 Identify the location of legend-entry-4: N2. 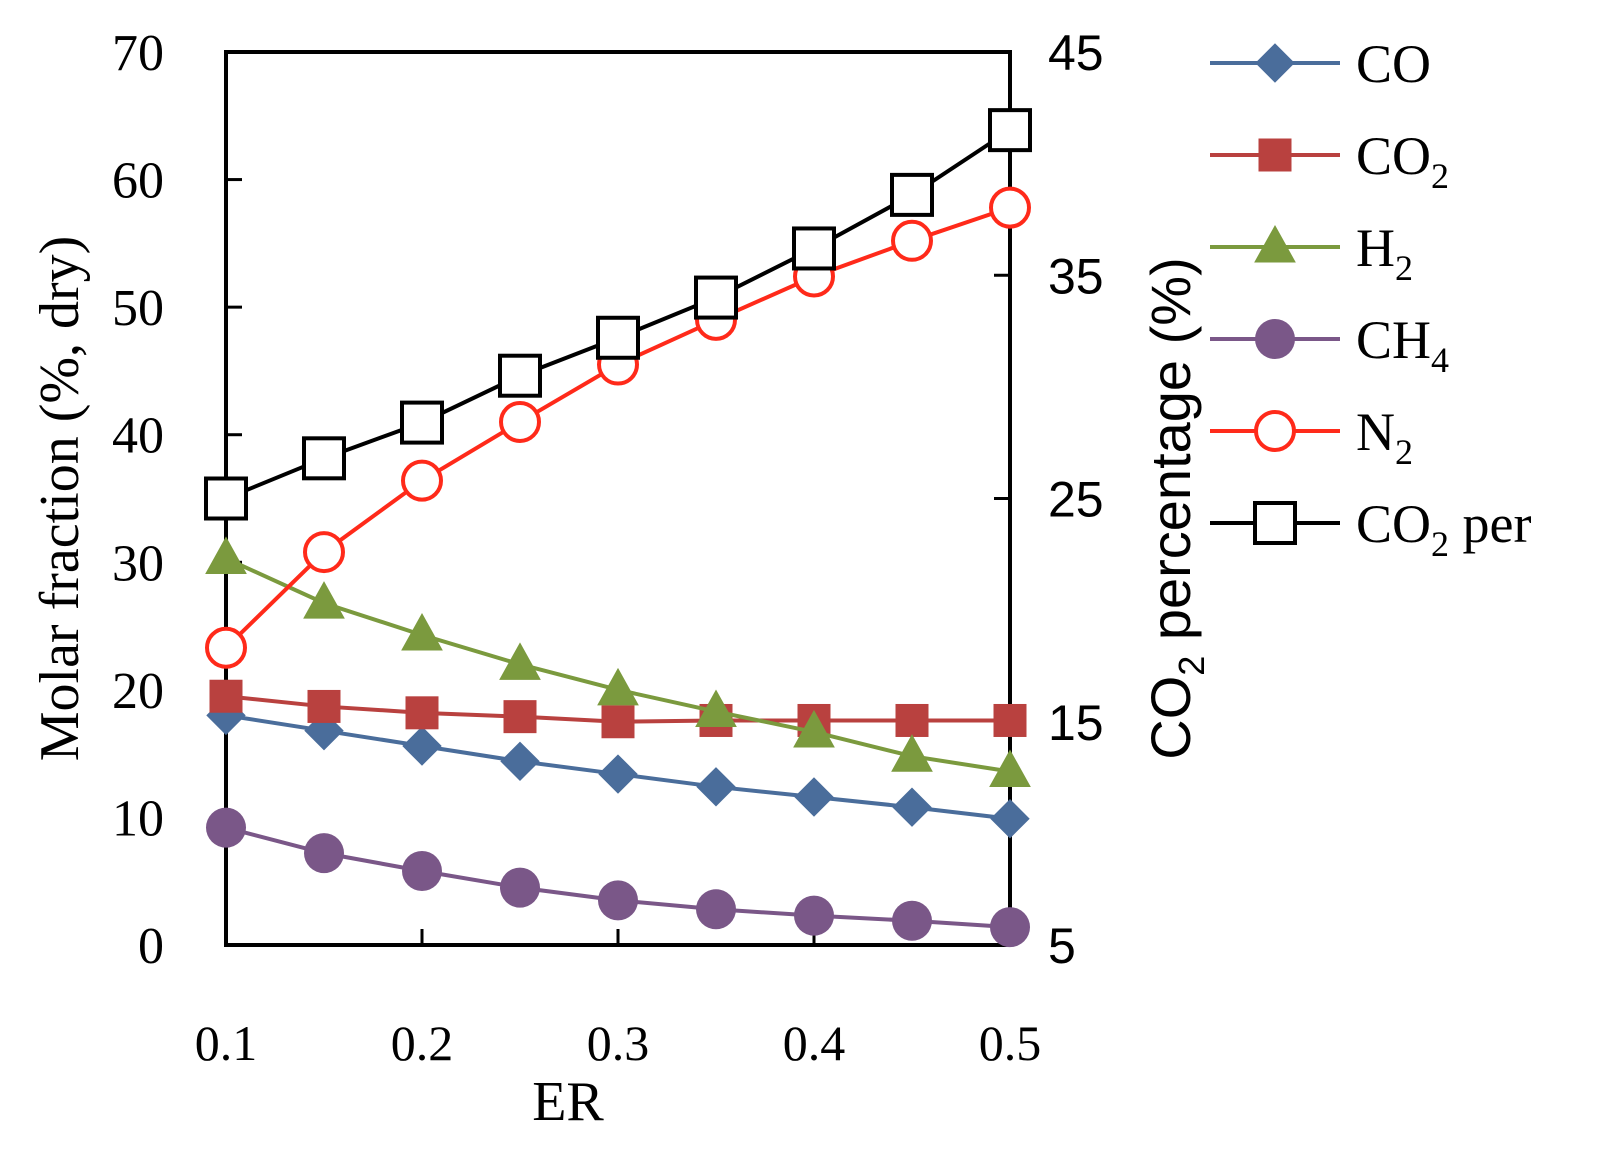
(1311, 437).